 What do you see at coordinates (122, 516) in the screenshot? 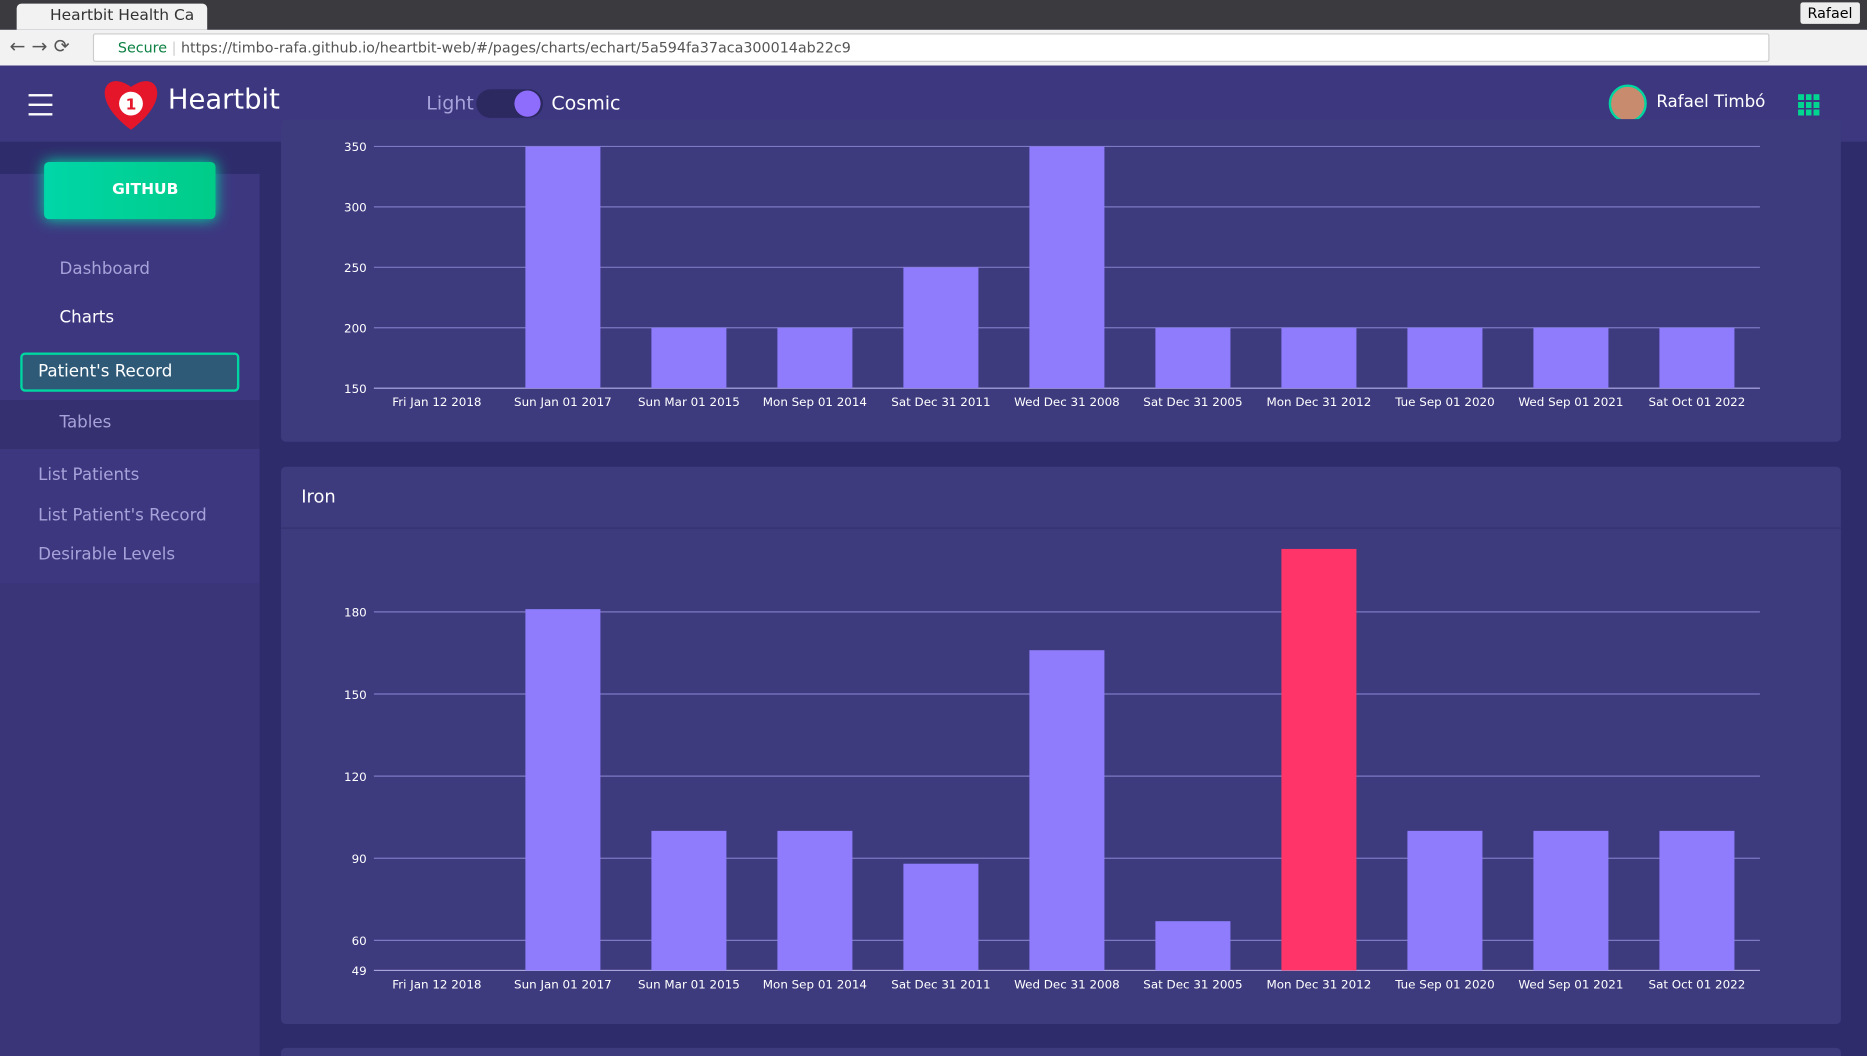
I see `nav-list-records: List Patient's Record` at bounding box center [122, 516].